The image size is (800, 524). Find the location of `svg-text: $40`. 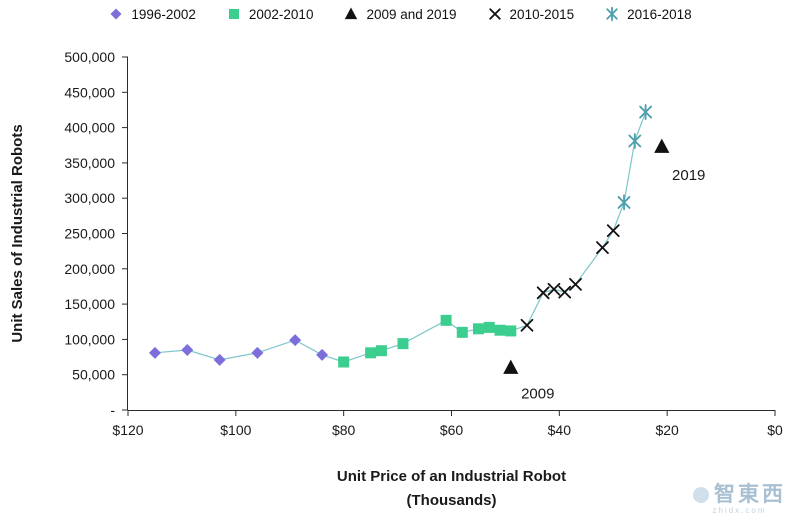

svg-text: $40 is located at coordinates (560, 430).